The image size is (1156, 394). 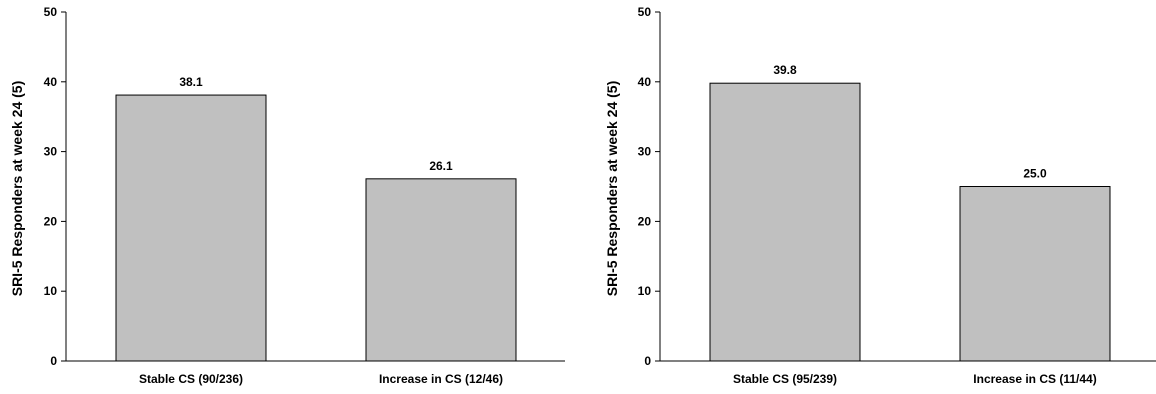 I want to click on chart-0-value-label-0: 38.1, so click(x=191, y=82).